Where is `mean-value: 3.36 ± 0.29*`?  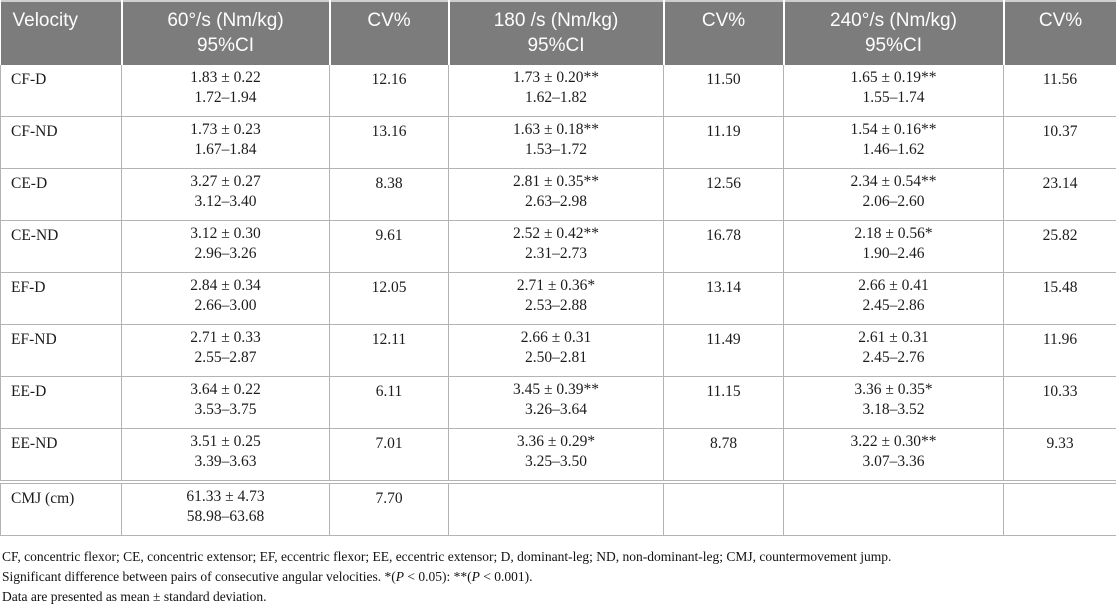
mean-value: 3.36 ± 0.29* is located at coordinates (556, 442).